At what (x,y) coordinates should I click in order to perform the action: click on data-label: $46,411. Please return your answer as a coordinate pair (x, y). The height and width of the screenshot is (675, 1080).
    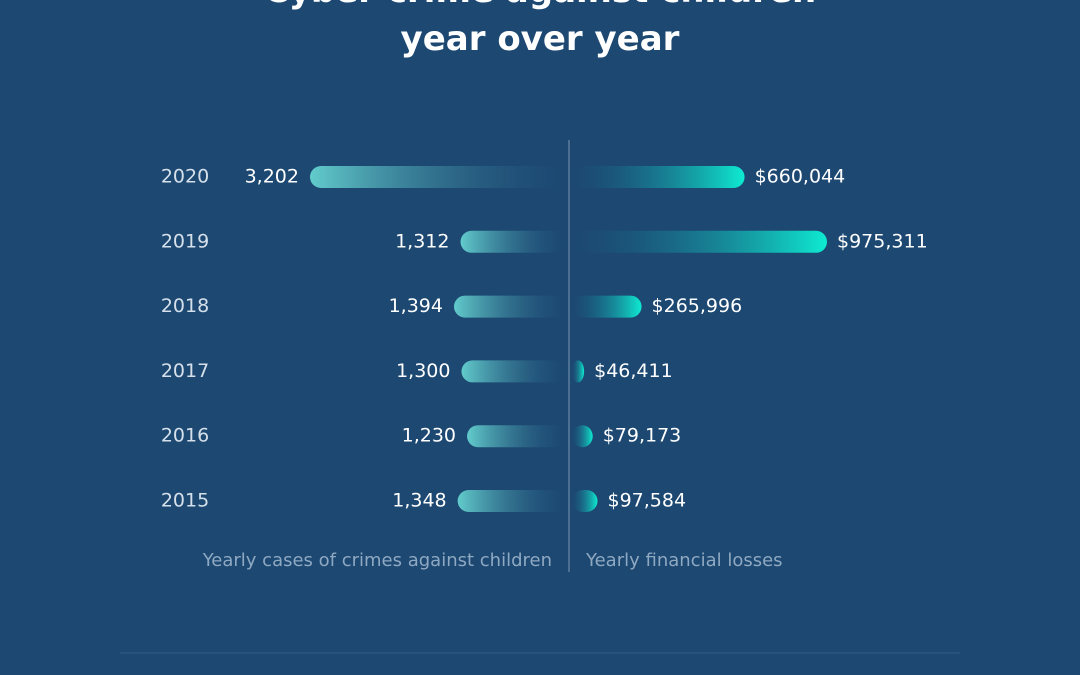
    Looking at the image, I should click on (633, 371).